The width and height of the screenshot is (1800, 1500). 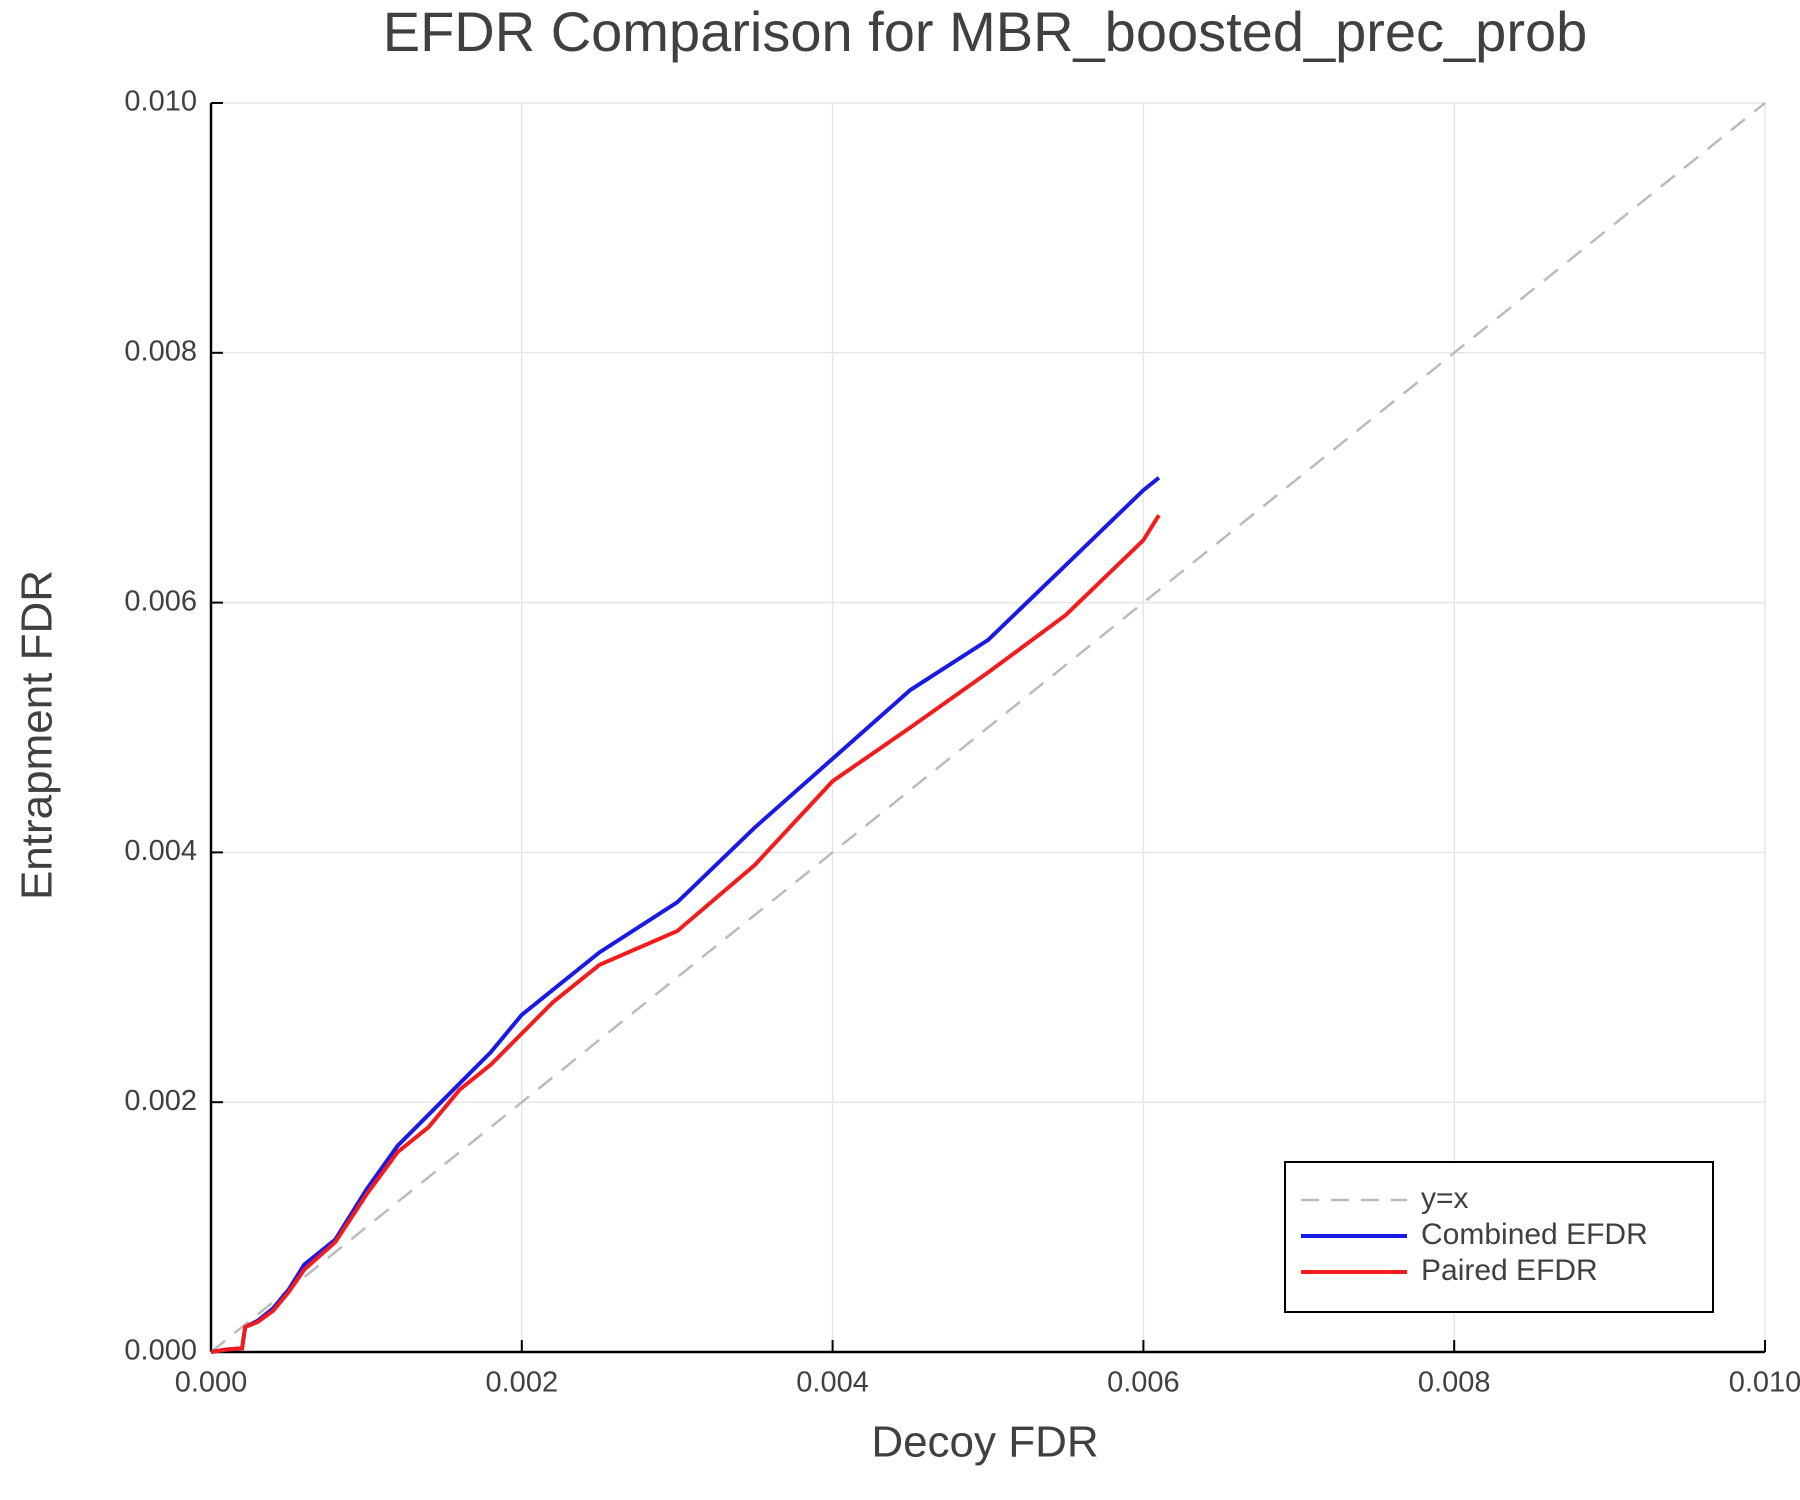 What do you see at coordinates (1445, 1198) in the screenshot?
I see `legend-label: y=x` at bounding box center [1445, 1198].